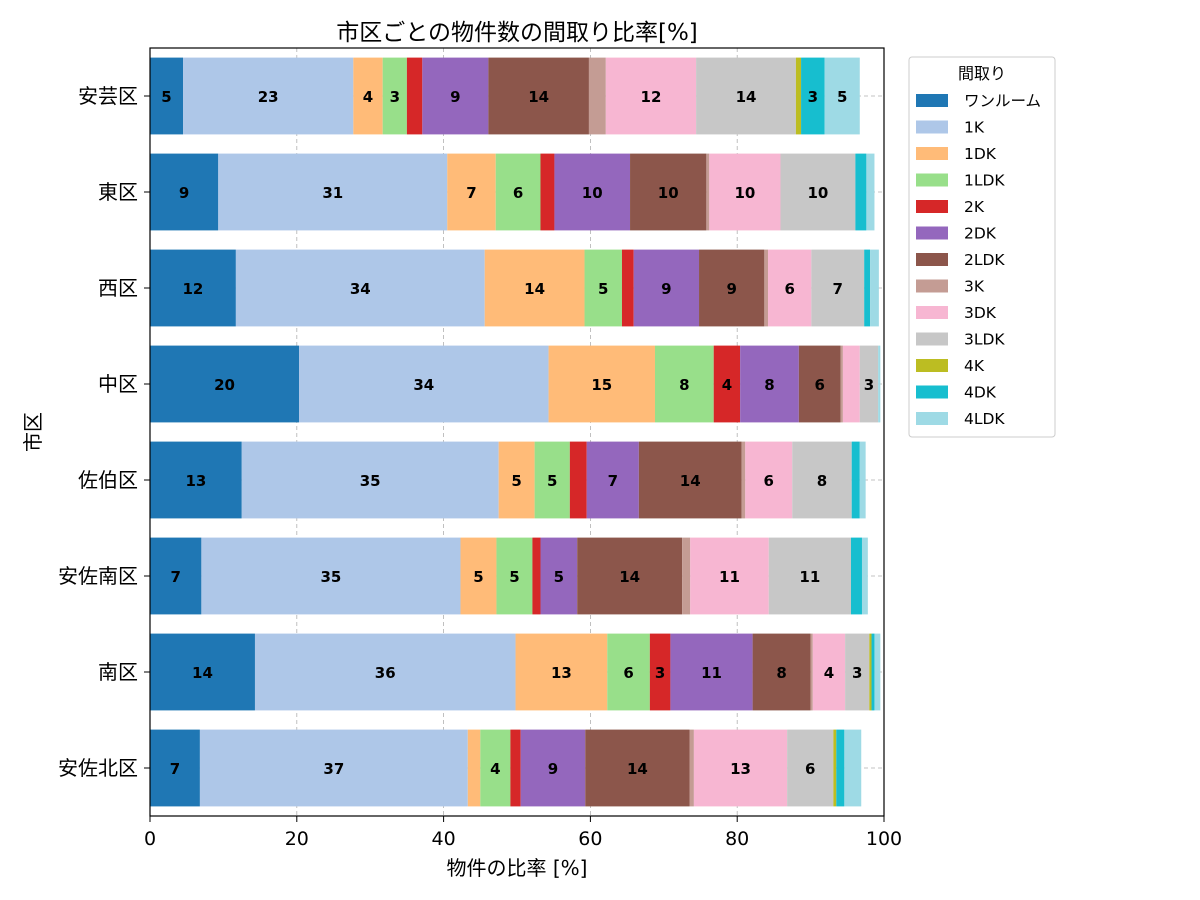 Image resolution: width=1200 pixels, height=900 pixels. What do you see at coordinates (984, 340) in the screenshot?
I see `legend-label: 3LDK` at bounding box center [984, 340].